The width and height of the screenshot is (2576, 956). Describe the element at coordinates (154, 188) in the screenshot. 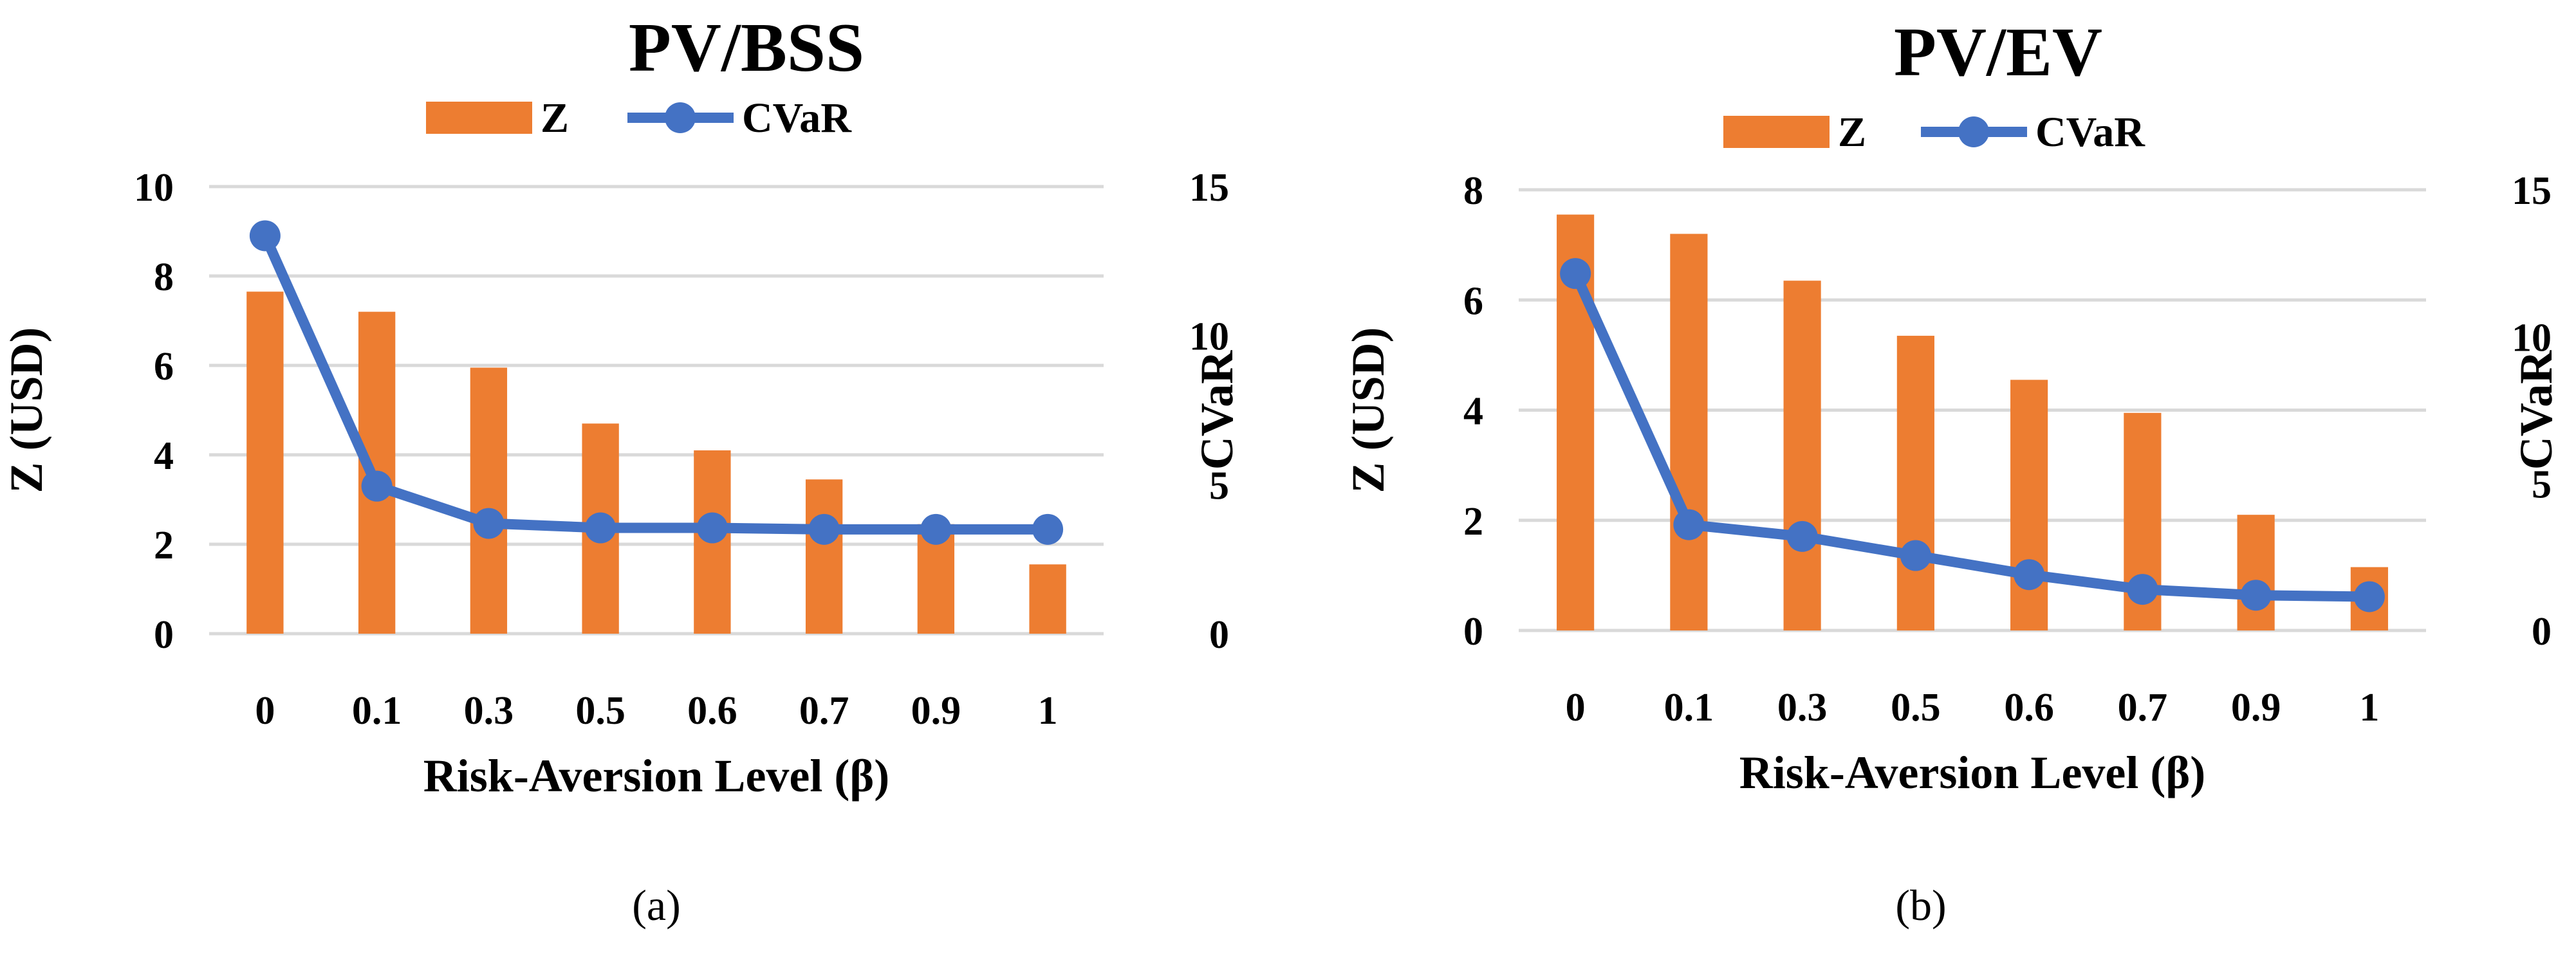

I see `y-tick-label: 10` at that location.